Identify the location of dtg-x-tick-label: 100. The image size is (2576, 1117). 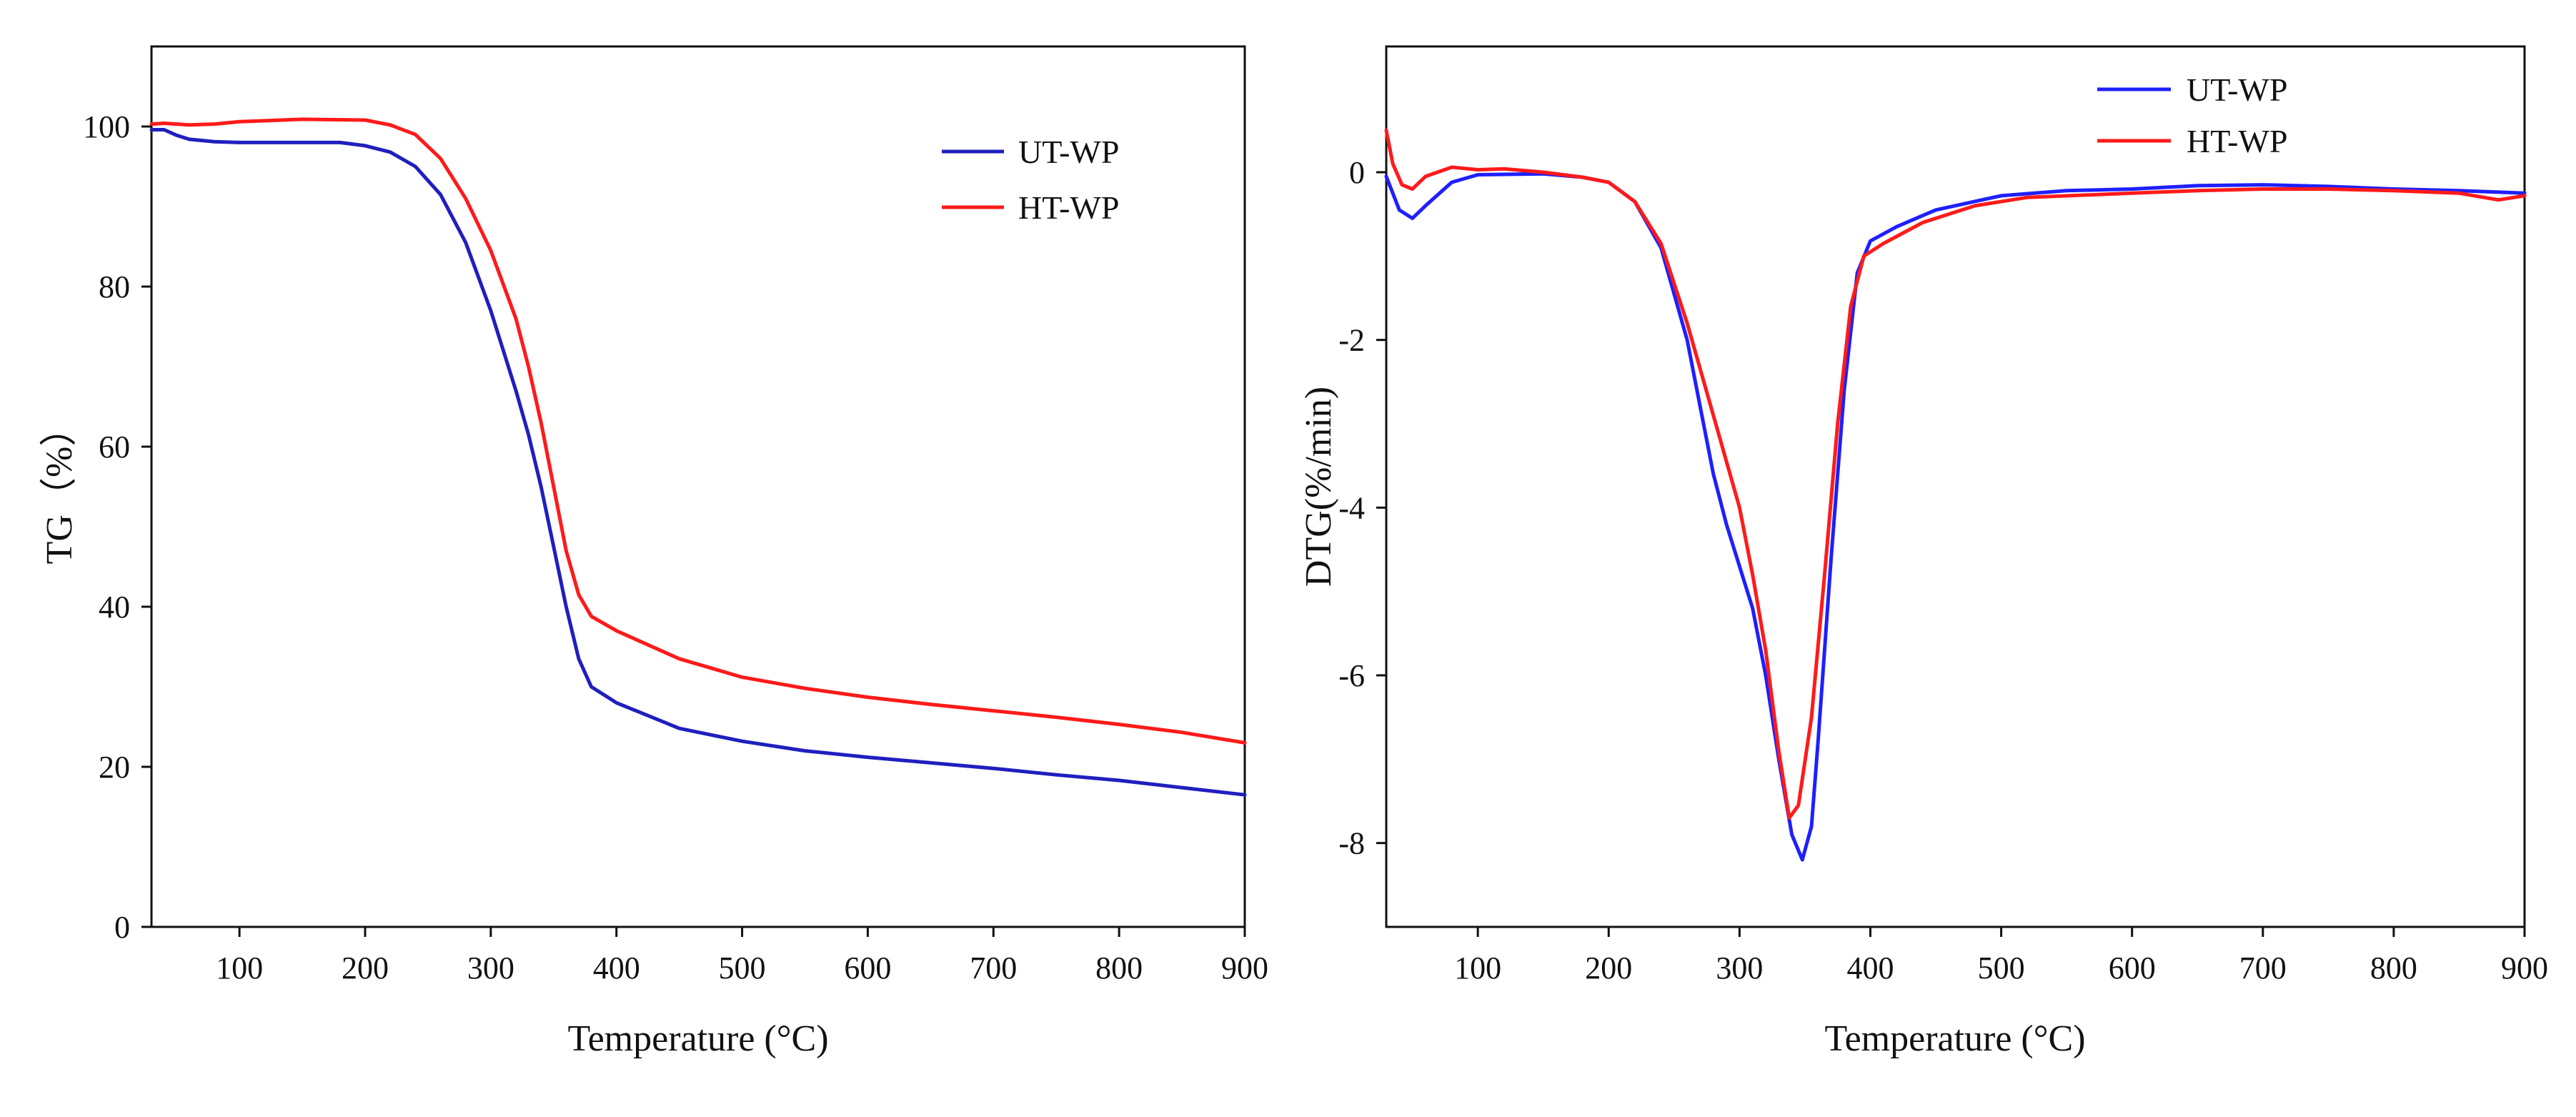
(1477, 968).